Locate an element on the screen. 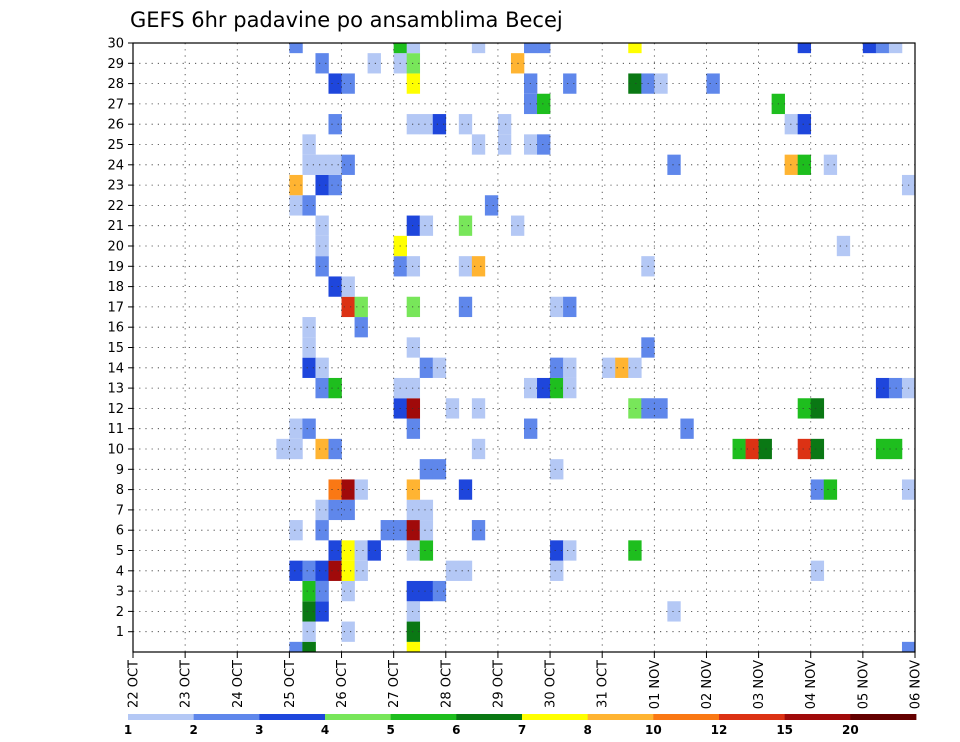  y-tick-label: 24 is located at coordinates (115, 165).